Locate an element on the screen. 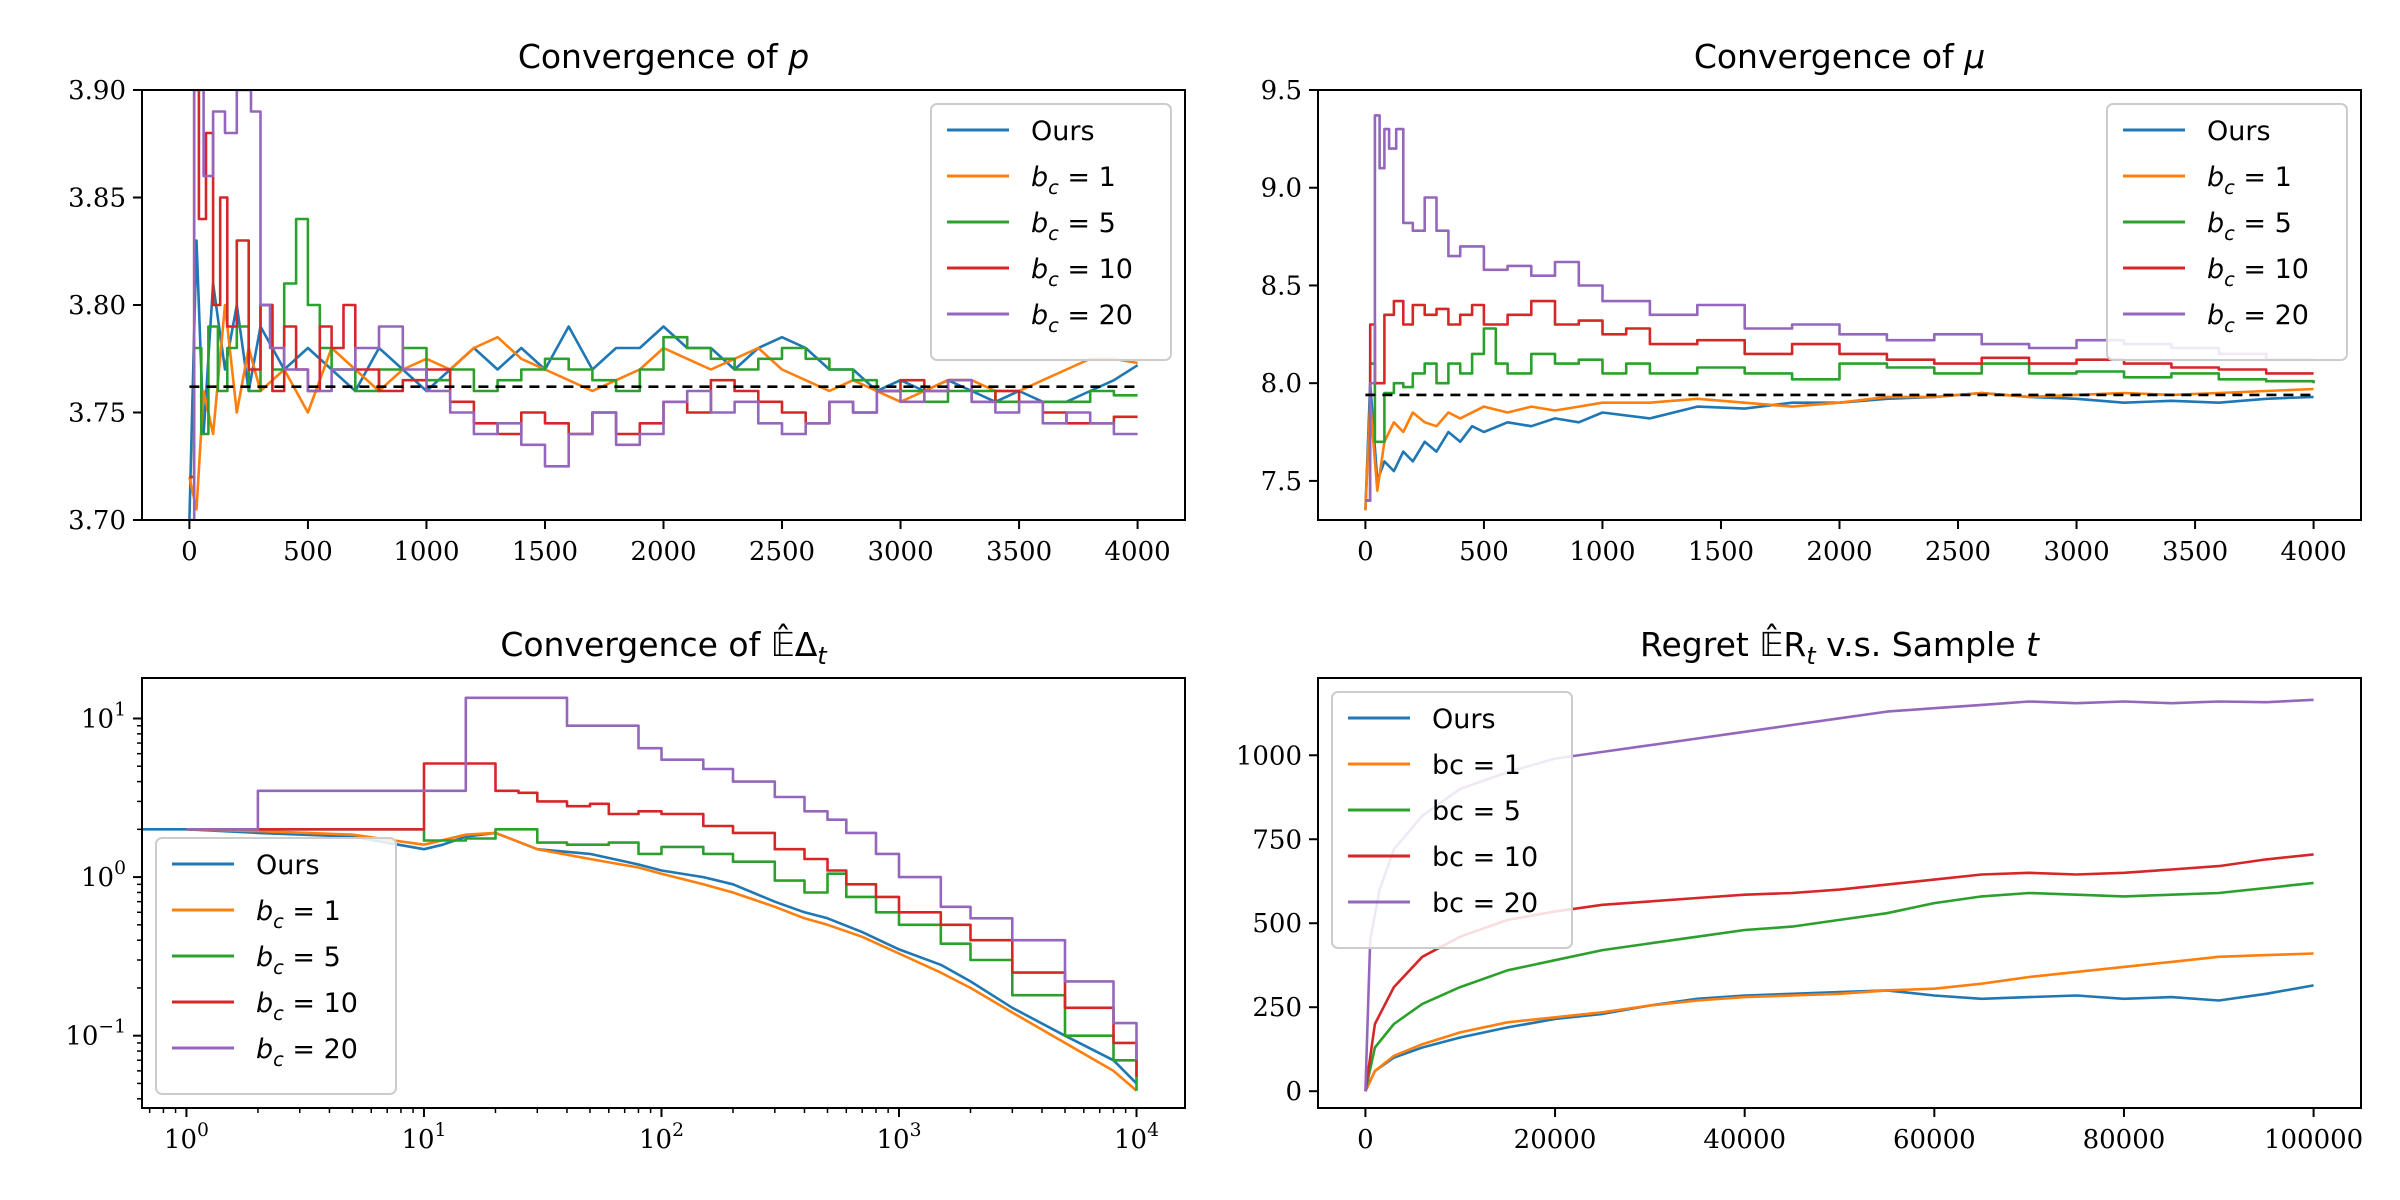 This screenshot has height=1200, width=2400. chart-title: Regret 𝔼̂Rt v.s. Sample t is located at coordinates (1840, 646).